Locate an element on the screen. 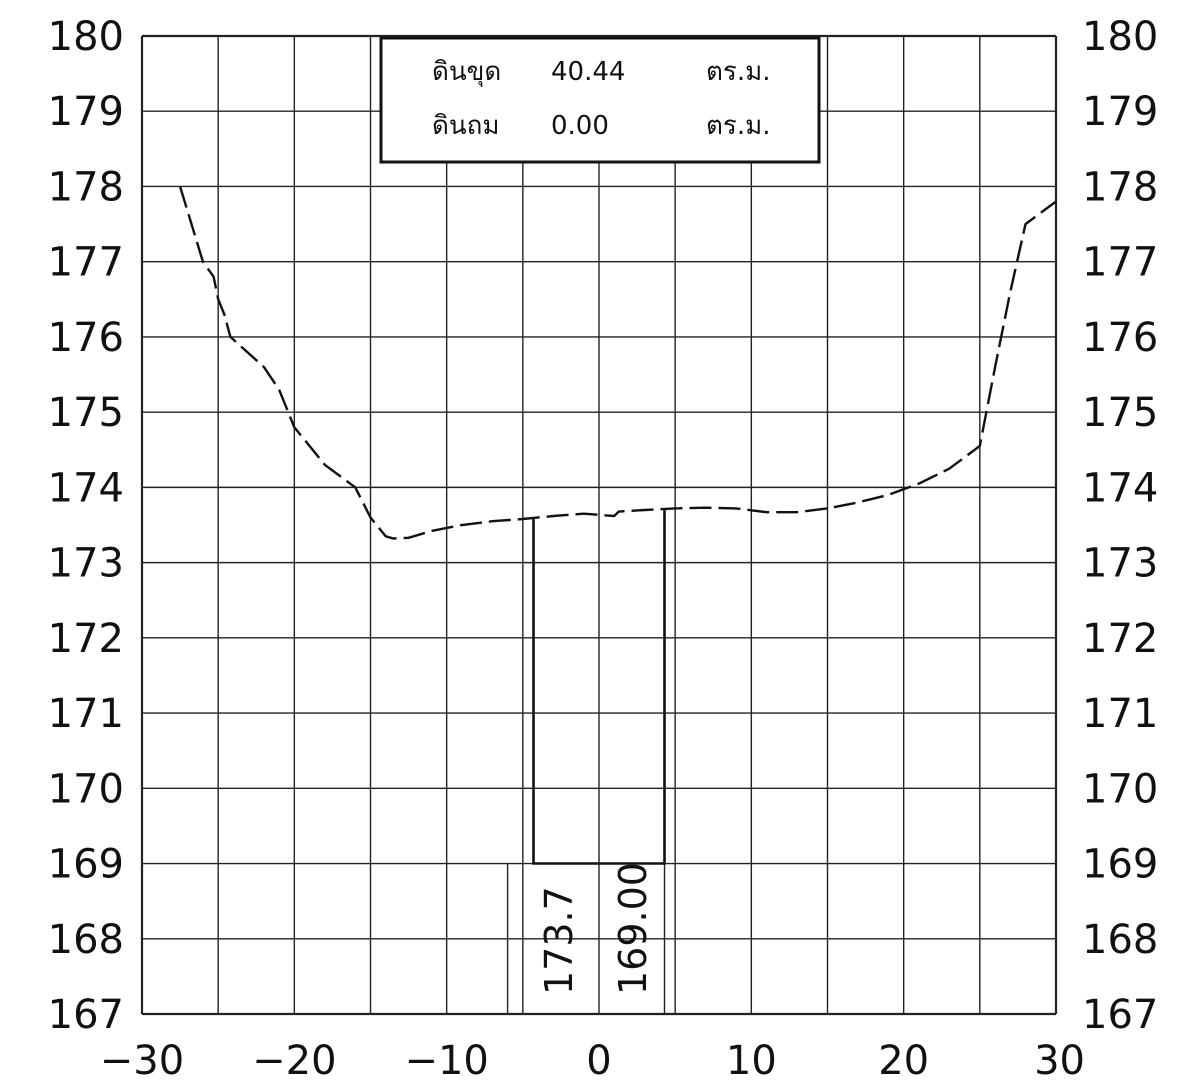 This screenshot has height=1089, width=1177. x-tick-label: −30 is located at coordinates (142, 1061).